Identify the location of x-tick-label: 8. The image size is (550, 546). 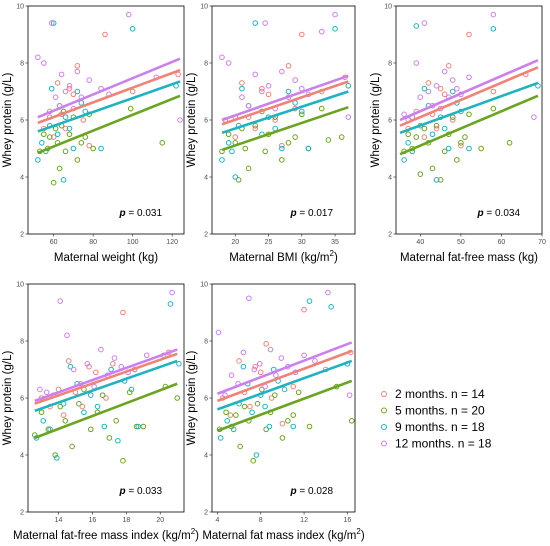
(261, 520).